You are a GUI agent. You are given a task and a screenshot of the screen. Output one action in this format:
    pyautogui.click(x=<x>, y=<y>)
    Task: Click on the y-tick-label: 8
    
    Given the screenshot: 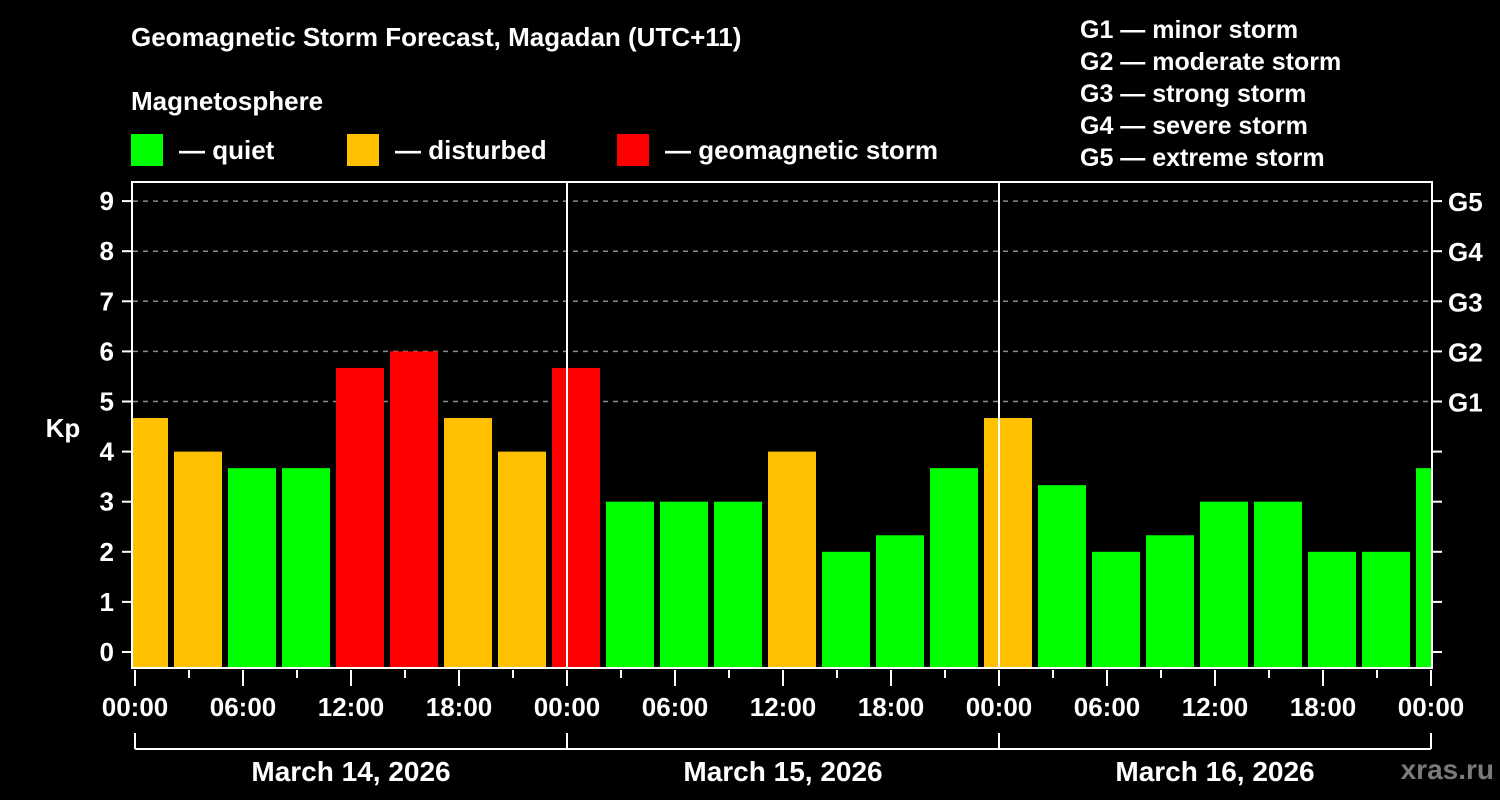 What is the action you would take?
    pyautogui.click(x=107, y=251)
    